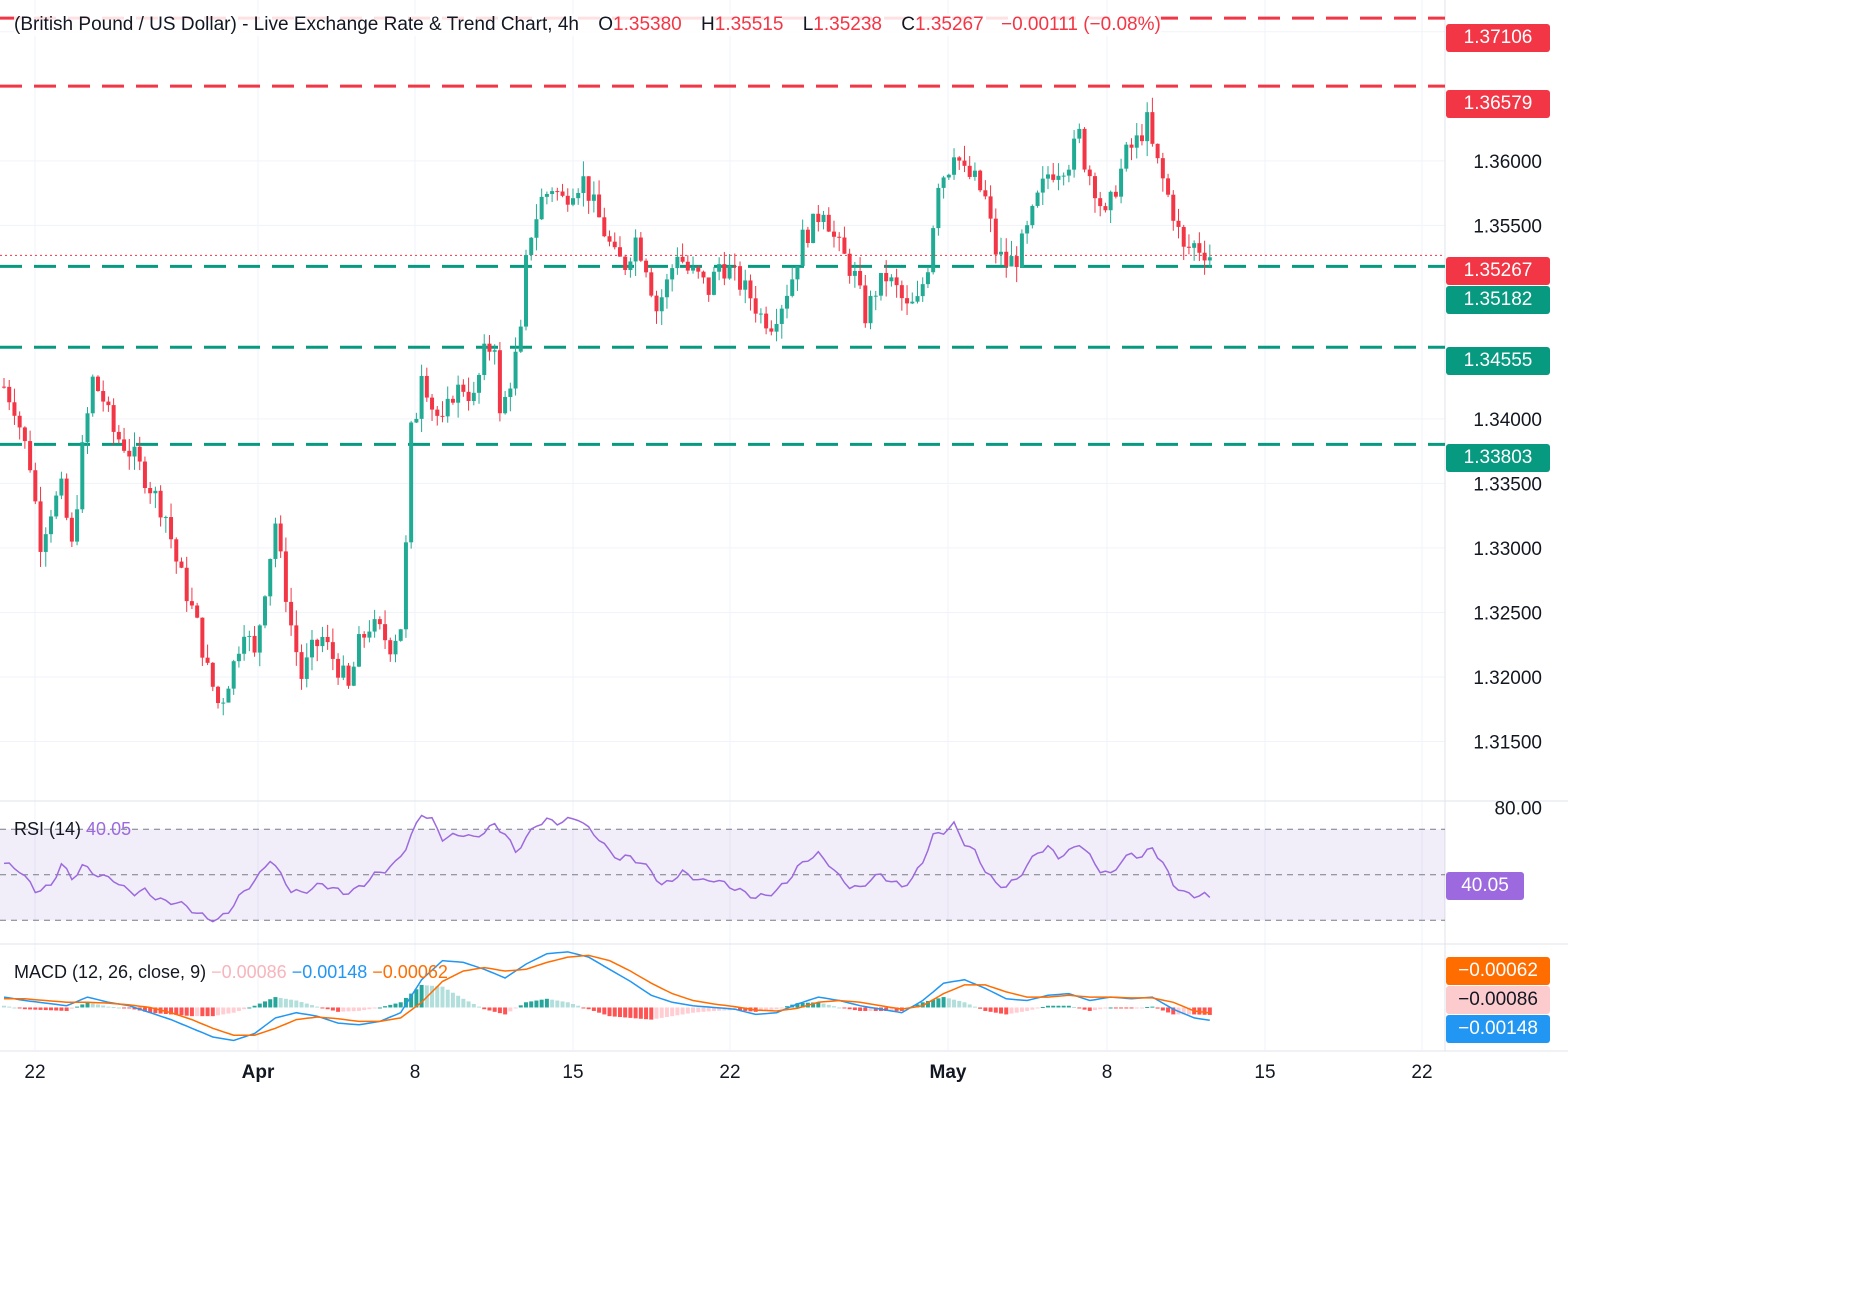  Describe the element at coordinates (1498, 361) in the screenshot. I see `level-tag-support-2: 1.34555` at that location.